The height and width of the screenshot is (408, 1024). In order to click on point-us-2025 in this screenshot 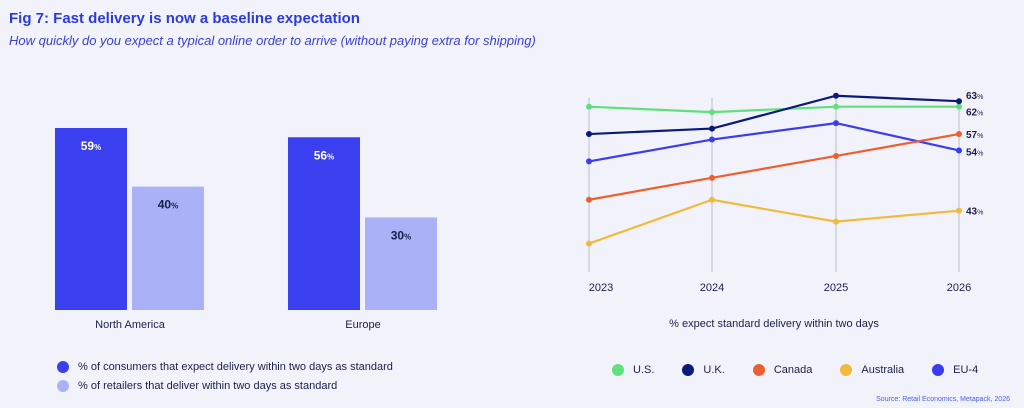, I will do `click(836, 106)`.